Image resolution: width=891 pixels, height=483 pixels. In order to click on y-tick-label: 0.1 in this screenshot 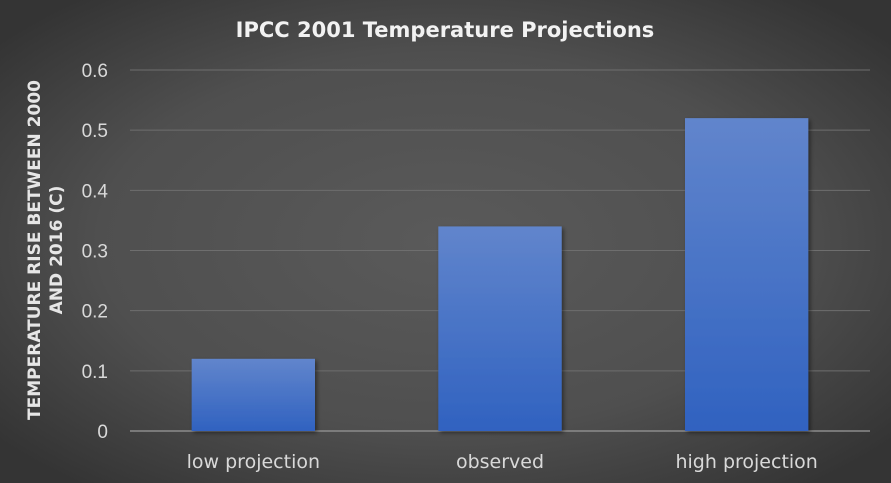, I will do `click(95, 372)`.